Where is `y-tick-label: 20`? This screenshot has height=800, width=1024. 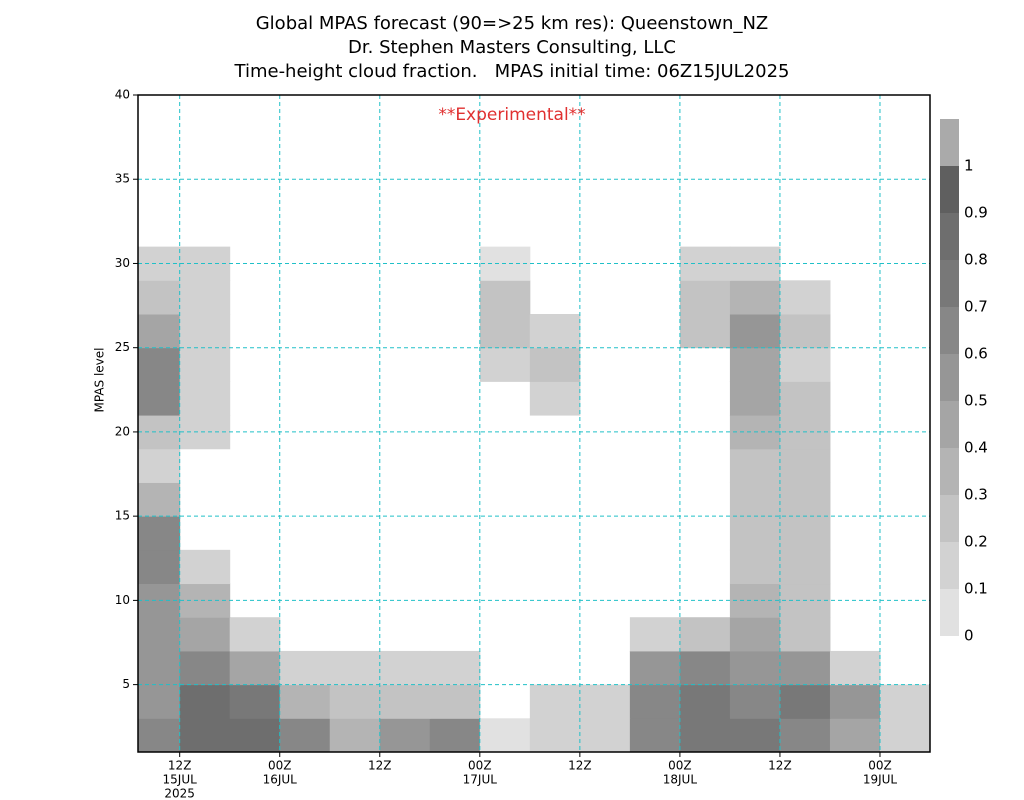
y-tick-label: 20 is located at coordinates (122, 431).